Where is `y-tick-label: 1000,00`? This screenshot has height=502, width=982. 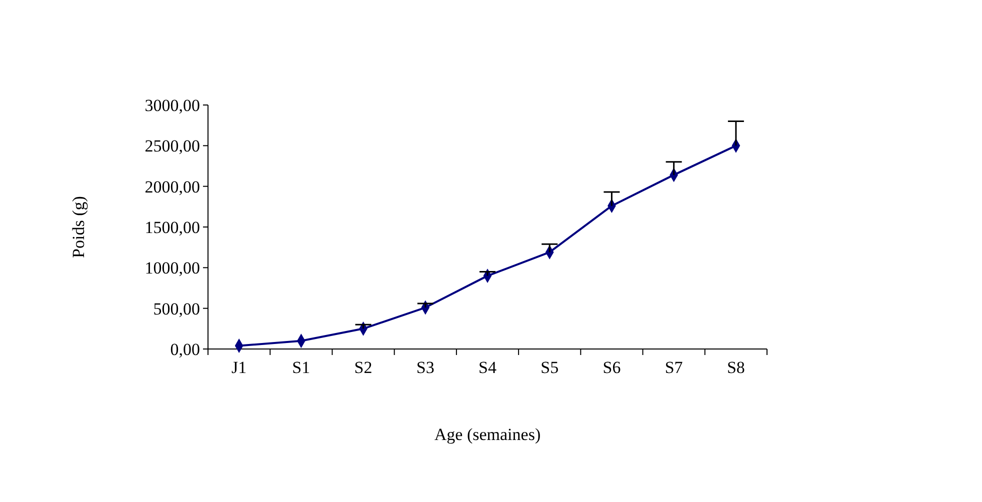 y-tick-label: 1000,00 is located at coordinates (172, 268).